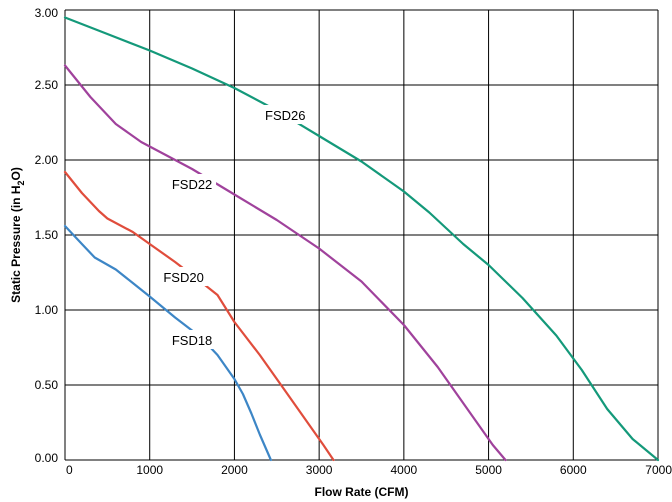  What do you see at coordinates (47, 160) in the screenshot?
I see `y-tick-label: 2.00` at bounding box center [47, 160].